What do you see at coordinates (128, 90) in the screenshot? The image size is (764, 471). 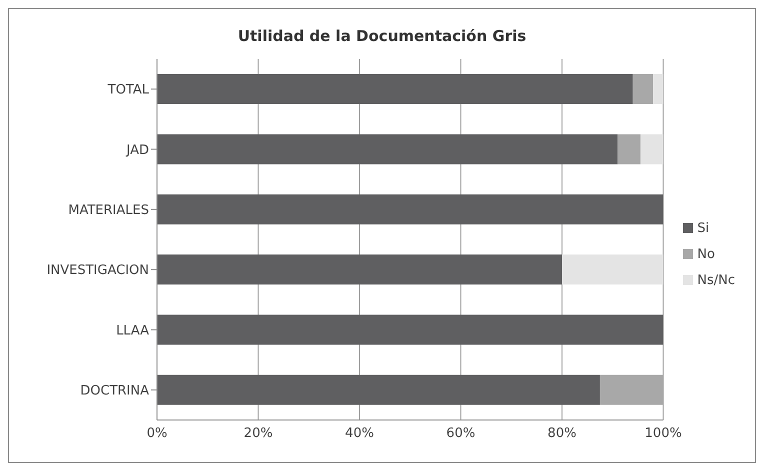 I see `y-tick-label: TOTAL` at bounding box center [128, 90].